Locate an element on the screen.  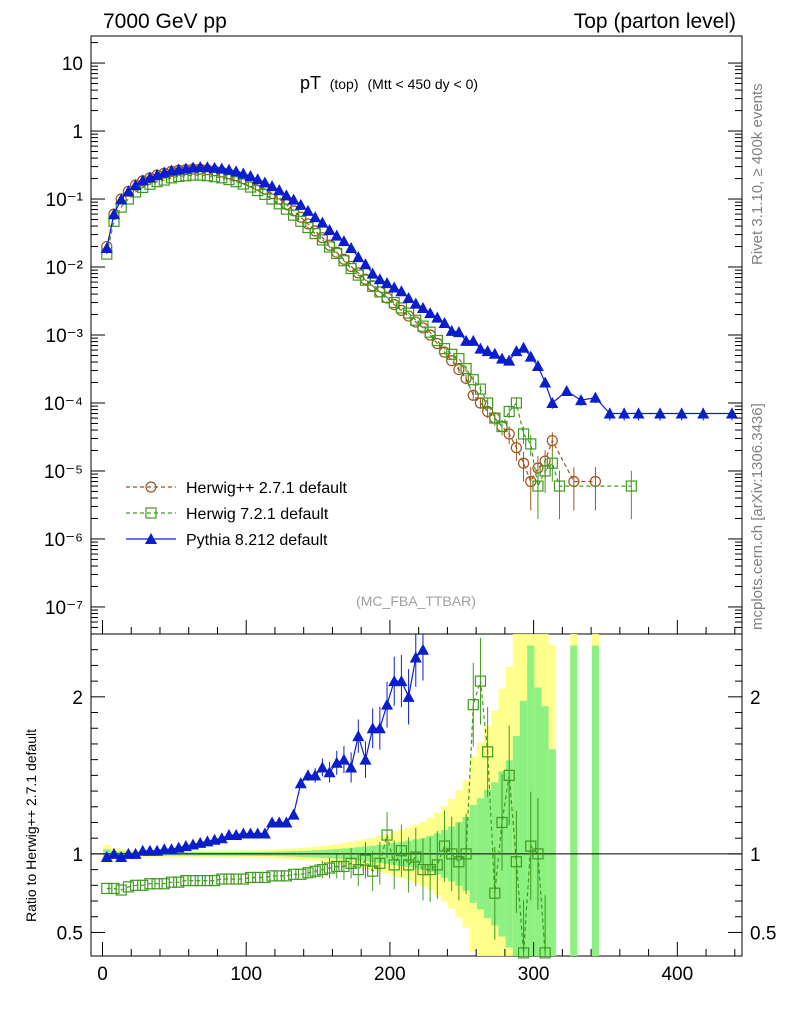
y-tick-label: 10⁻³ is located at coordinates (65, 336).